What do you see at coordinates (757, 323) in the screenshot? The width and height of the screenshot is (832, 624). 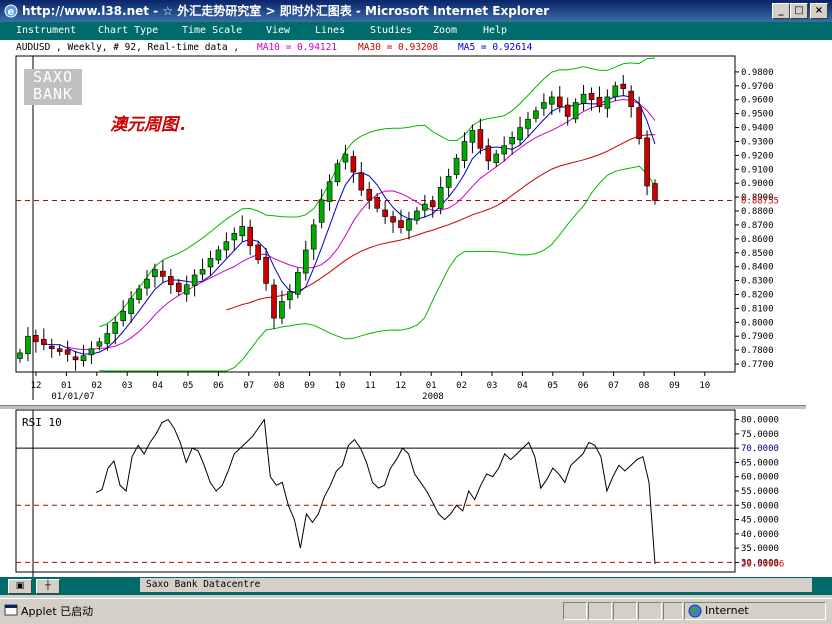 I see `price-tick-label: 0.8000` at bounding box center [757, 323].